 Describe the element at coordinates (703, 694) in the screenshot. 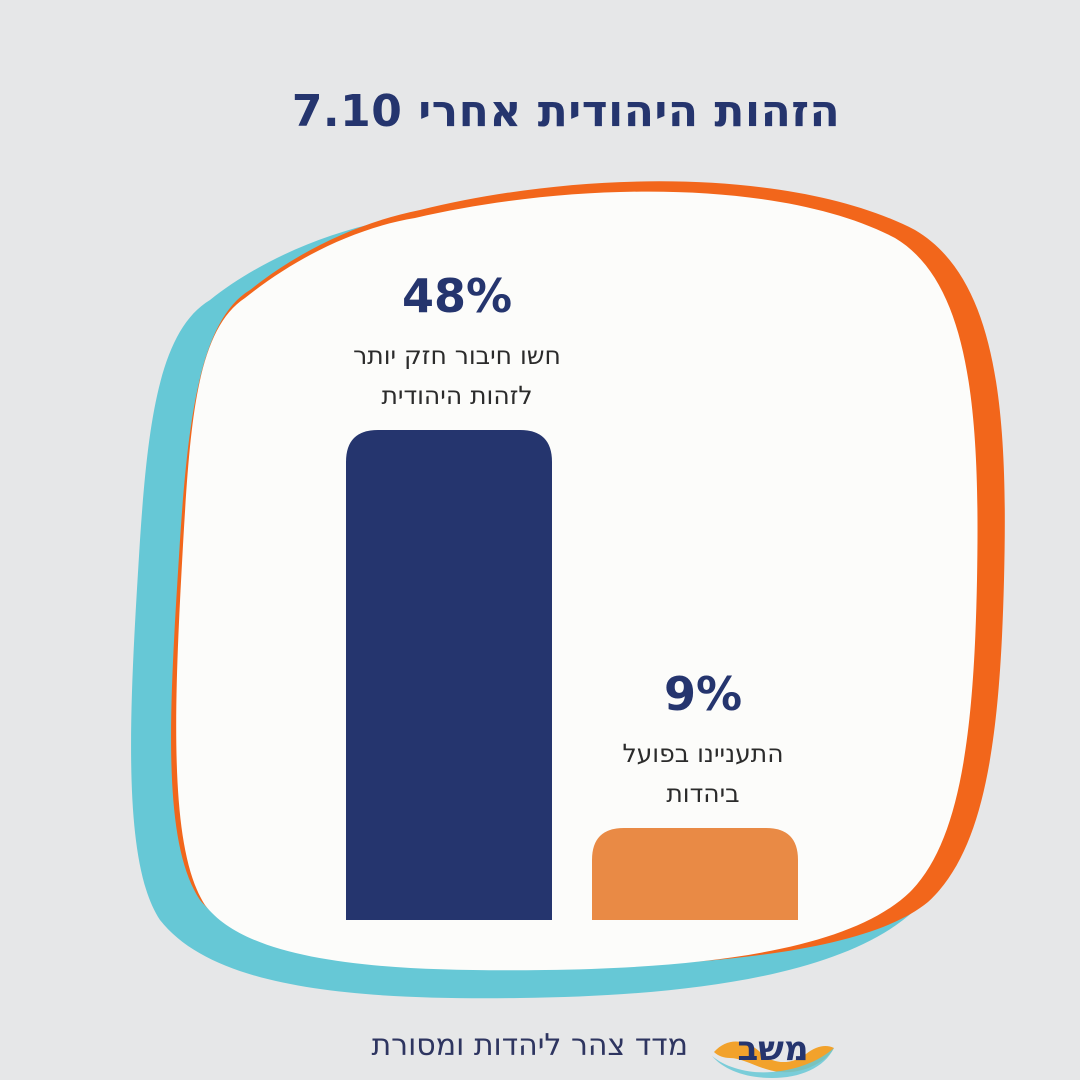

I see `value-label-2: 9%` at that location.